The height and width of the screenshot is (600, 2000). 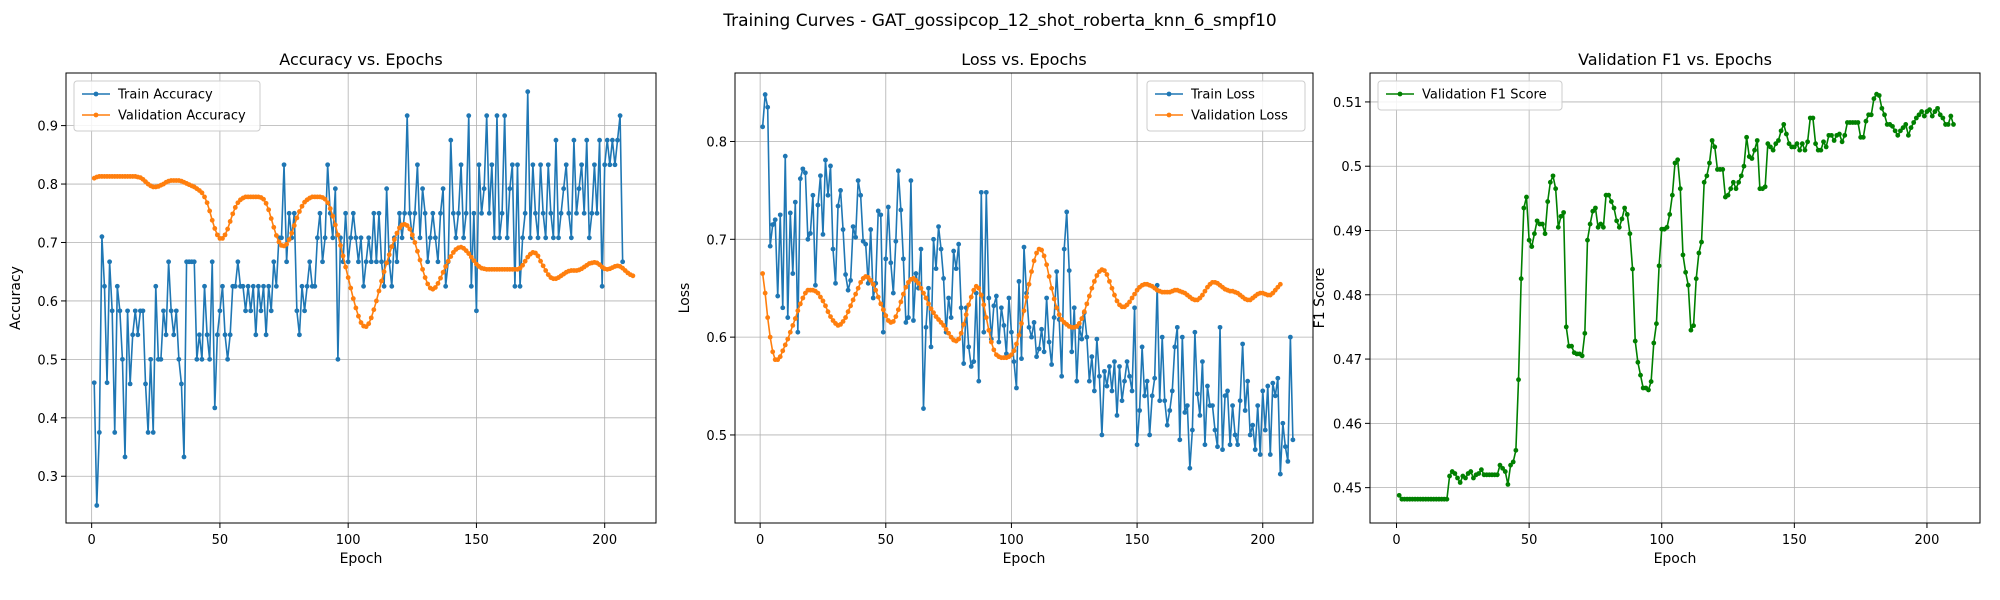 What do you see at coordinates (1675, 559) in the screenshot?
I see `x-axis-label: Epoch` at bounding box center [1675, 559].